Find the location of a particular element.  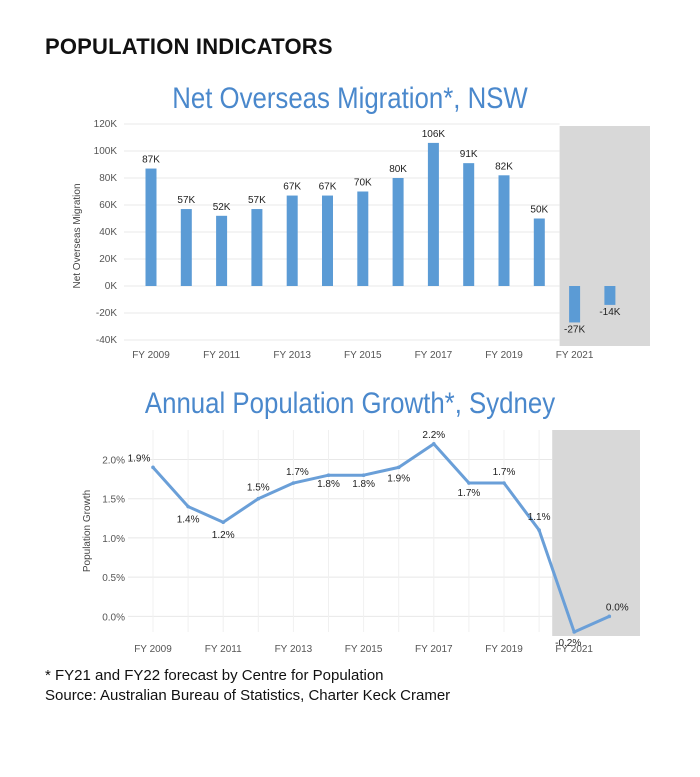

bar-data-label: 50K is located at coordinates (539, 210).